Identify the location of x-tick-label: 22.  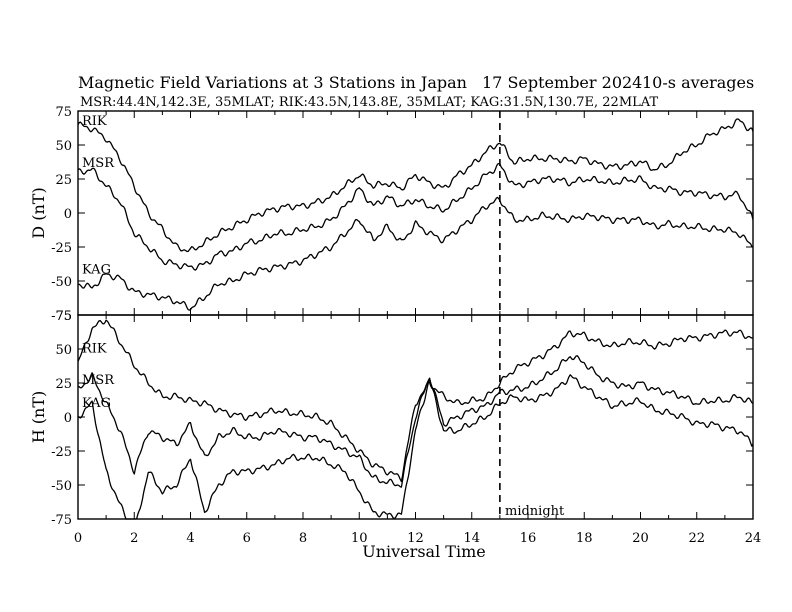
(696, 538).